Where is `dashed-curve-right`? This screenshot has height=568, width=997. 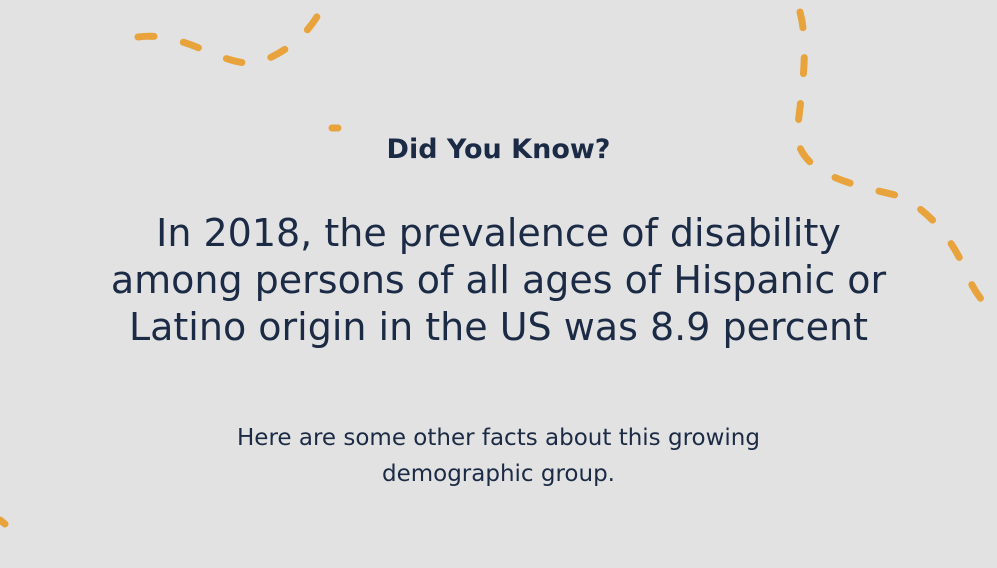
dashed-curve-right is located at coordinates (895, 163).